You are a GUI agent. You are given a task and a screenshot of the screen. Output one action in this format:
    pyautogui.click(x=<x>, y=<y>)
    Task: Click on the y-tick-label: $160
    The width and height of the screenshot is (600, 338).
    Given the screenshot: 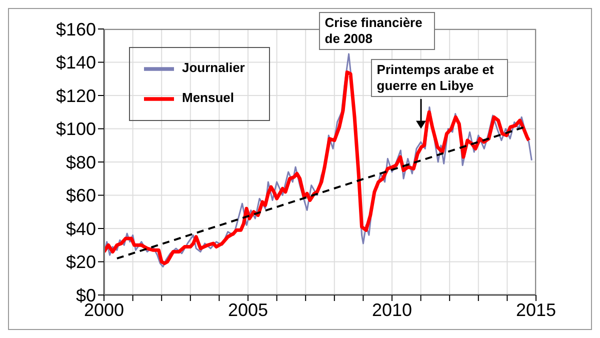 What is the action you would take?
    pyautogui.click(x=76, y=29)
    